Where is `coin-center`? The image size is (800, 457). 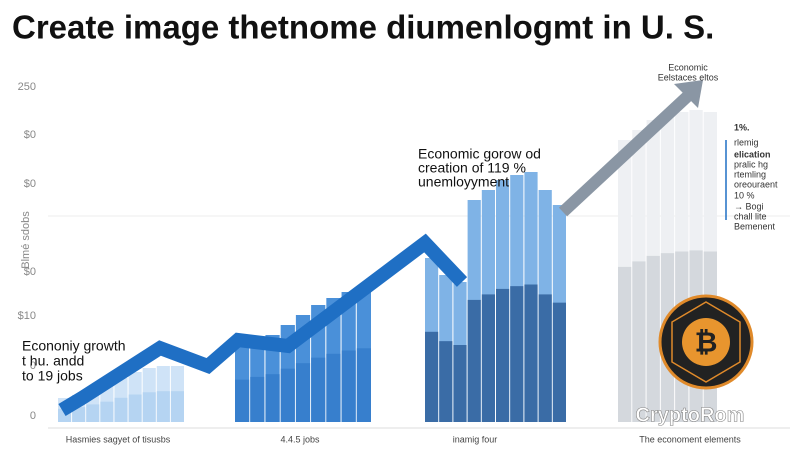
coin-center is located at coordinates (706, 342).